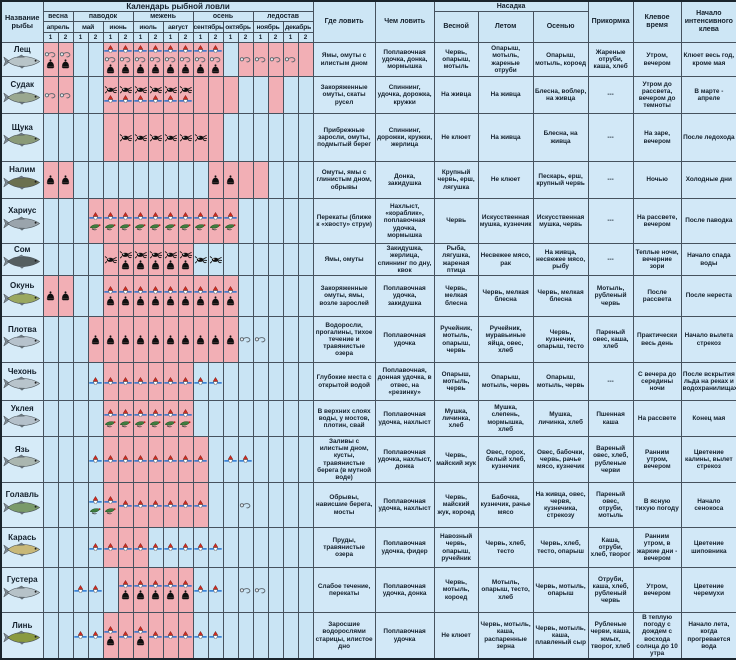 The image size is (736, 660). What do you see at coordinates (657, 339) in the screenshot?
I see `time-cell: Практически весь день` at bounding box center [657, 339].